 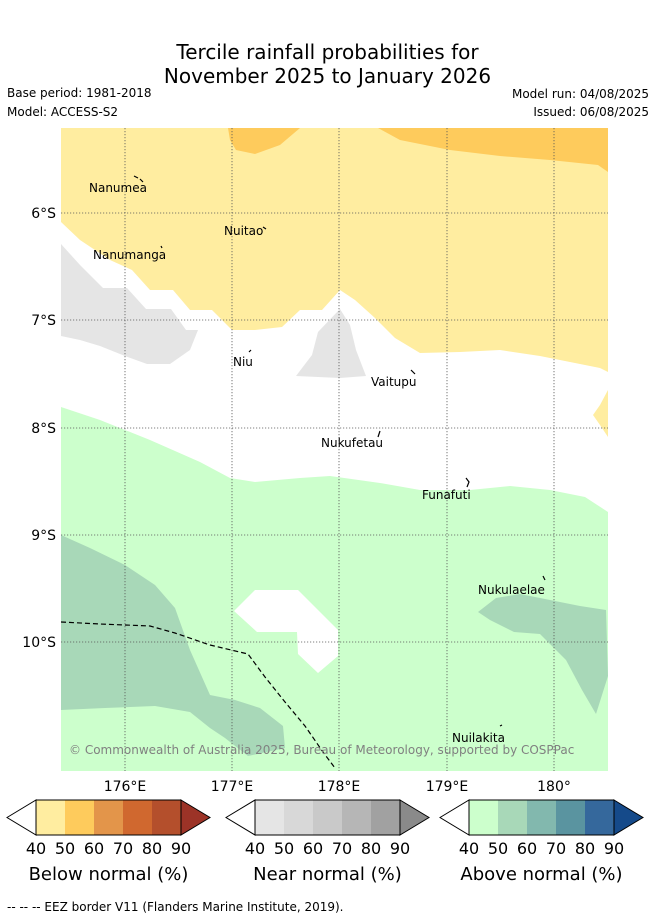 What do you see at coordinates (600, 413) in the screenshot?
I see `below-normal-40-east-patch` at bounding box center [600, 413].